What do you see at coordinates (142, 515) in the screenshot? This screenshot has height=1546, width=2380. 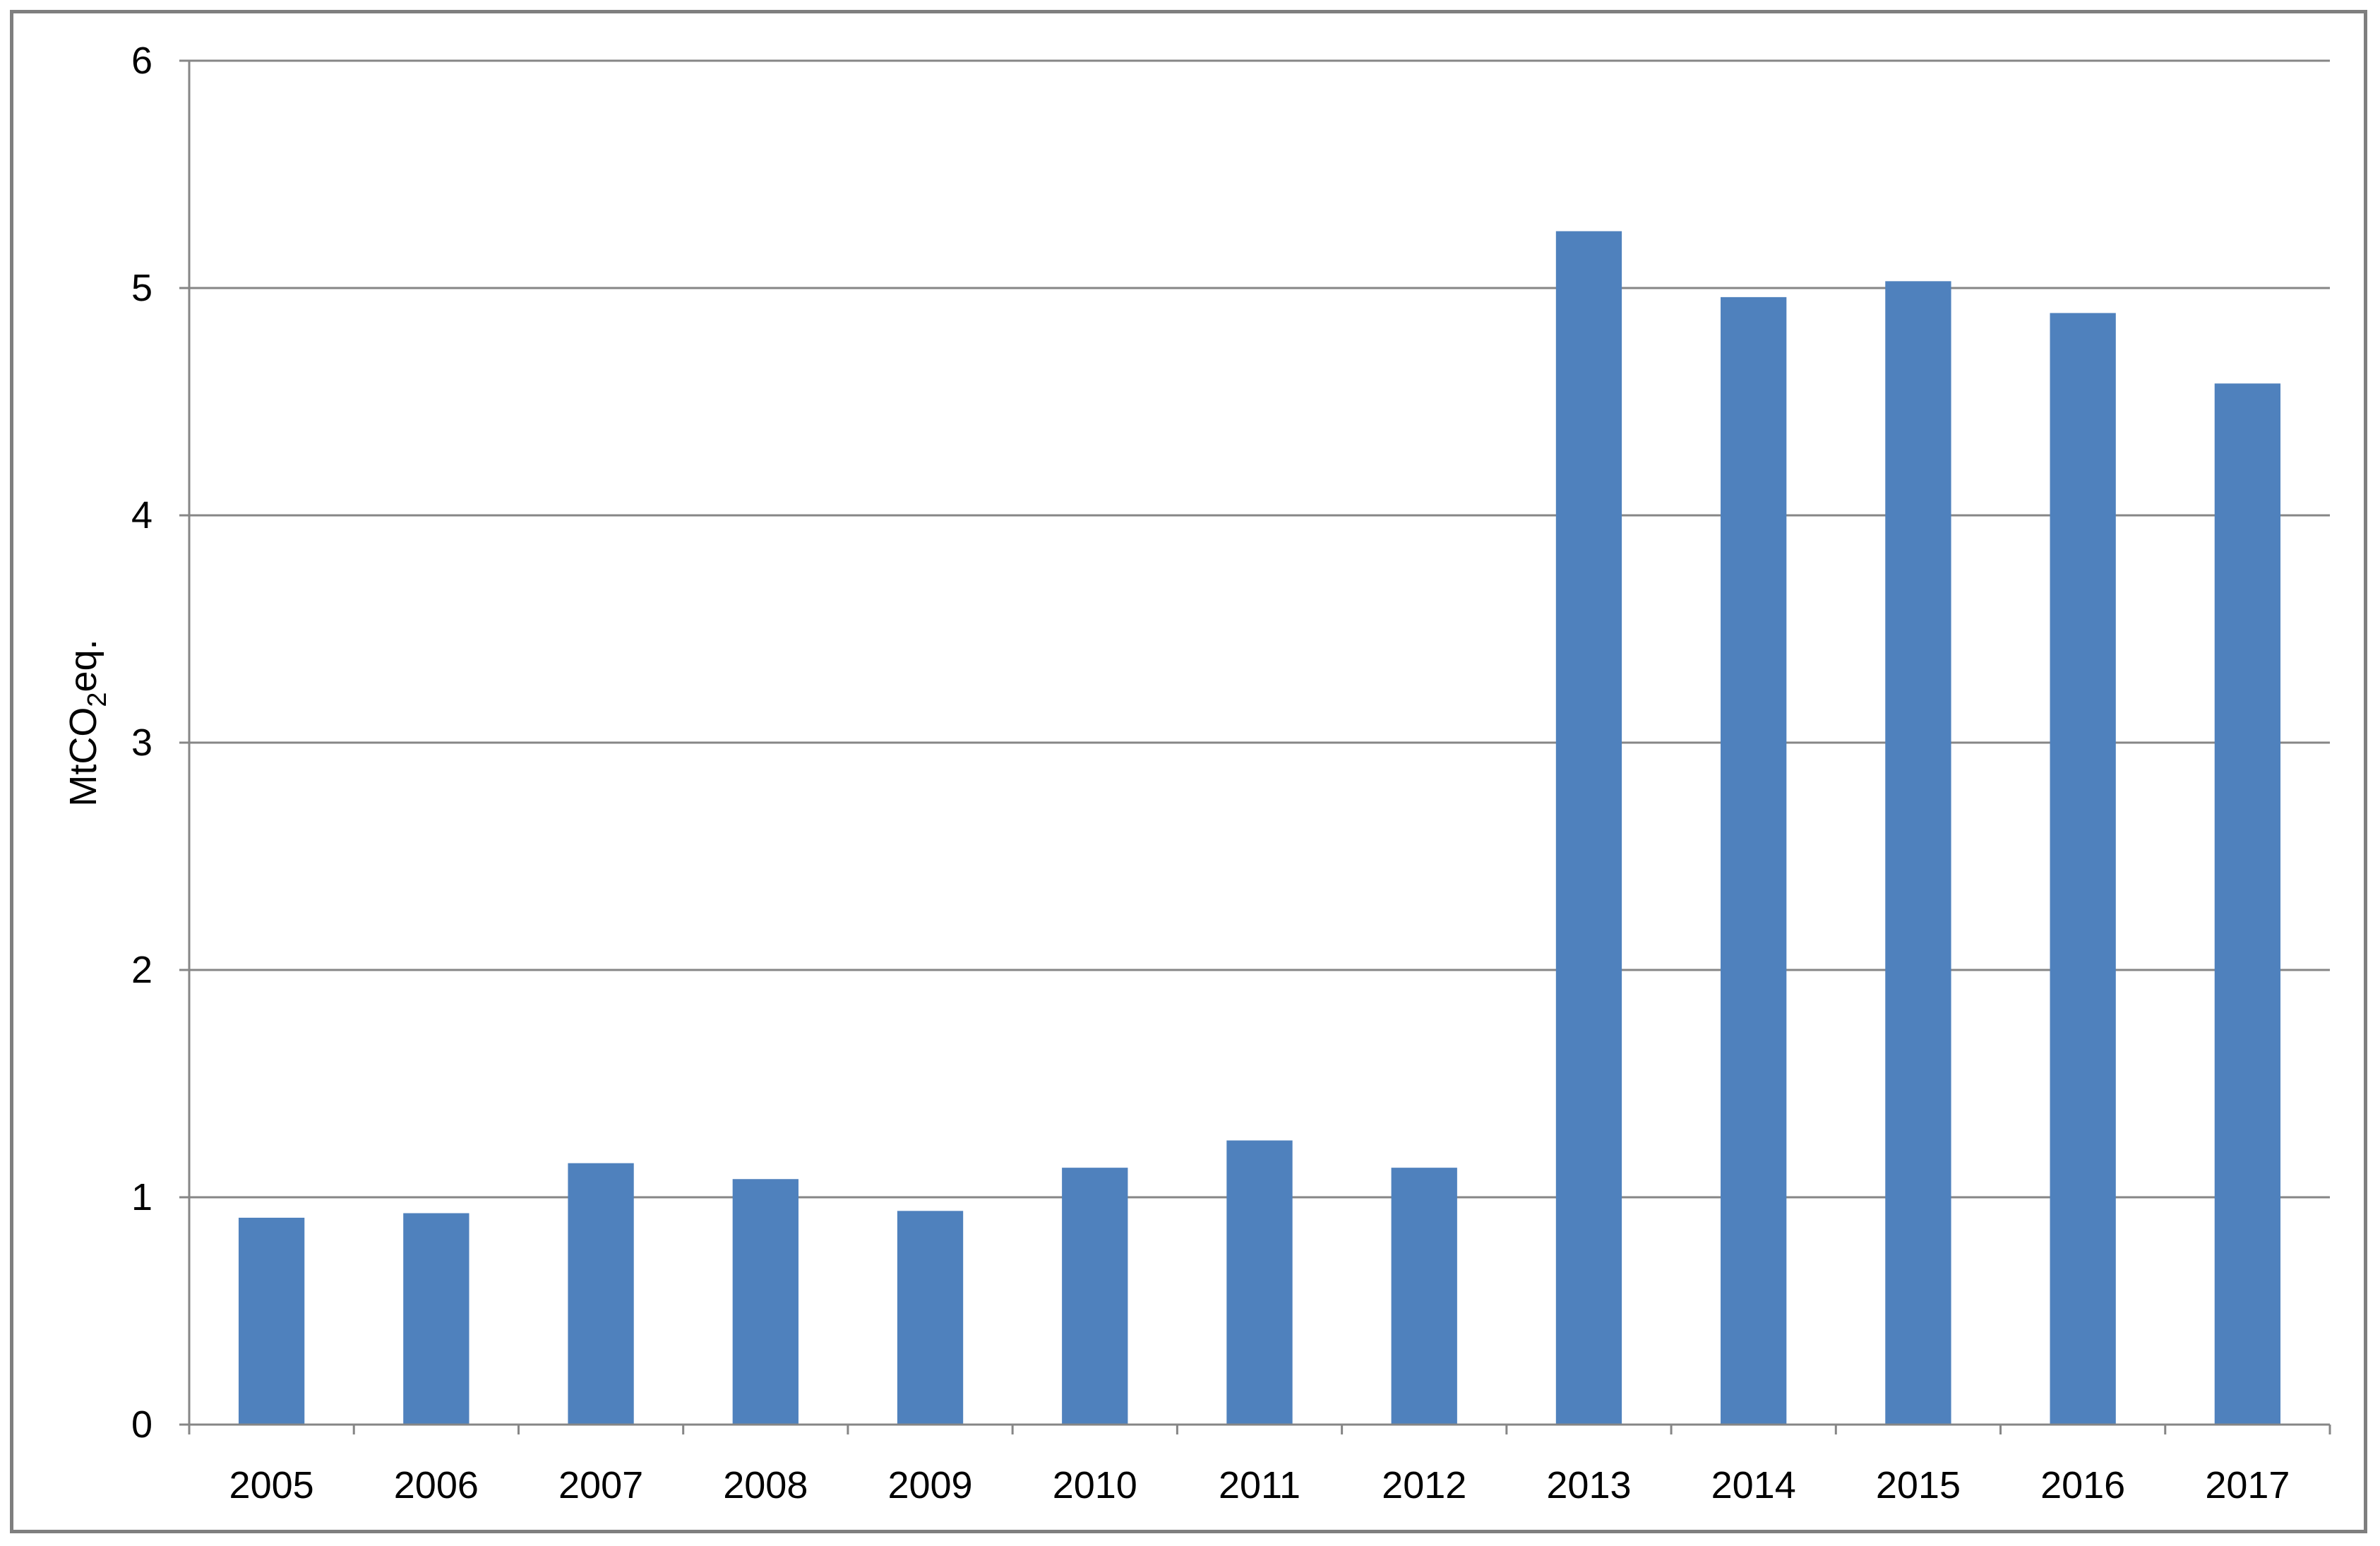 I see `y-tick-label: 4` at bounding box center [142, 515].